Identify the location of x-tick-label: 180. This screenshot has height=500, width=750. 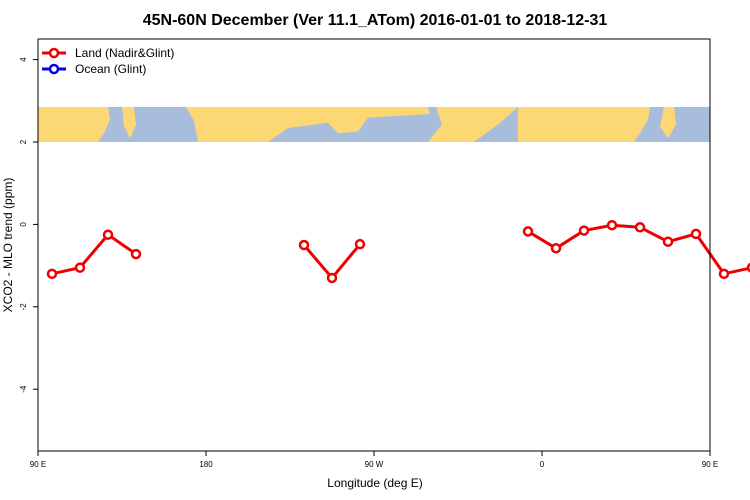
(206, 464).